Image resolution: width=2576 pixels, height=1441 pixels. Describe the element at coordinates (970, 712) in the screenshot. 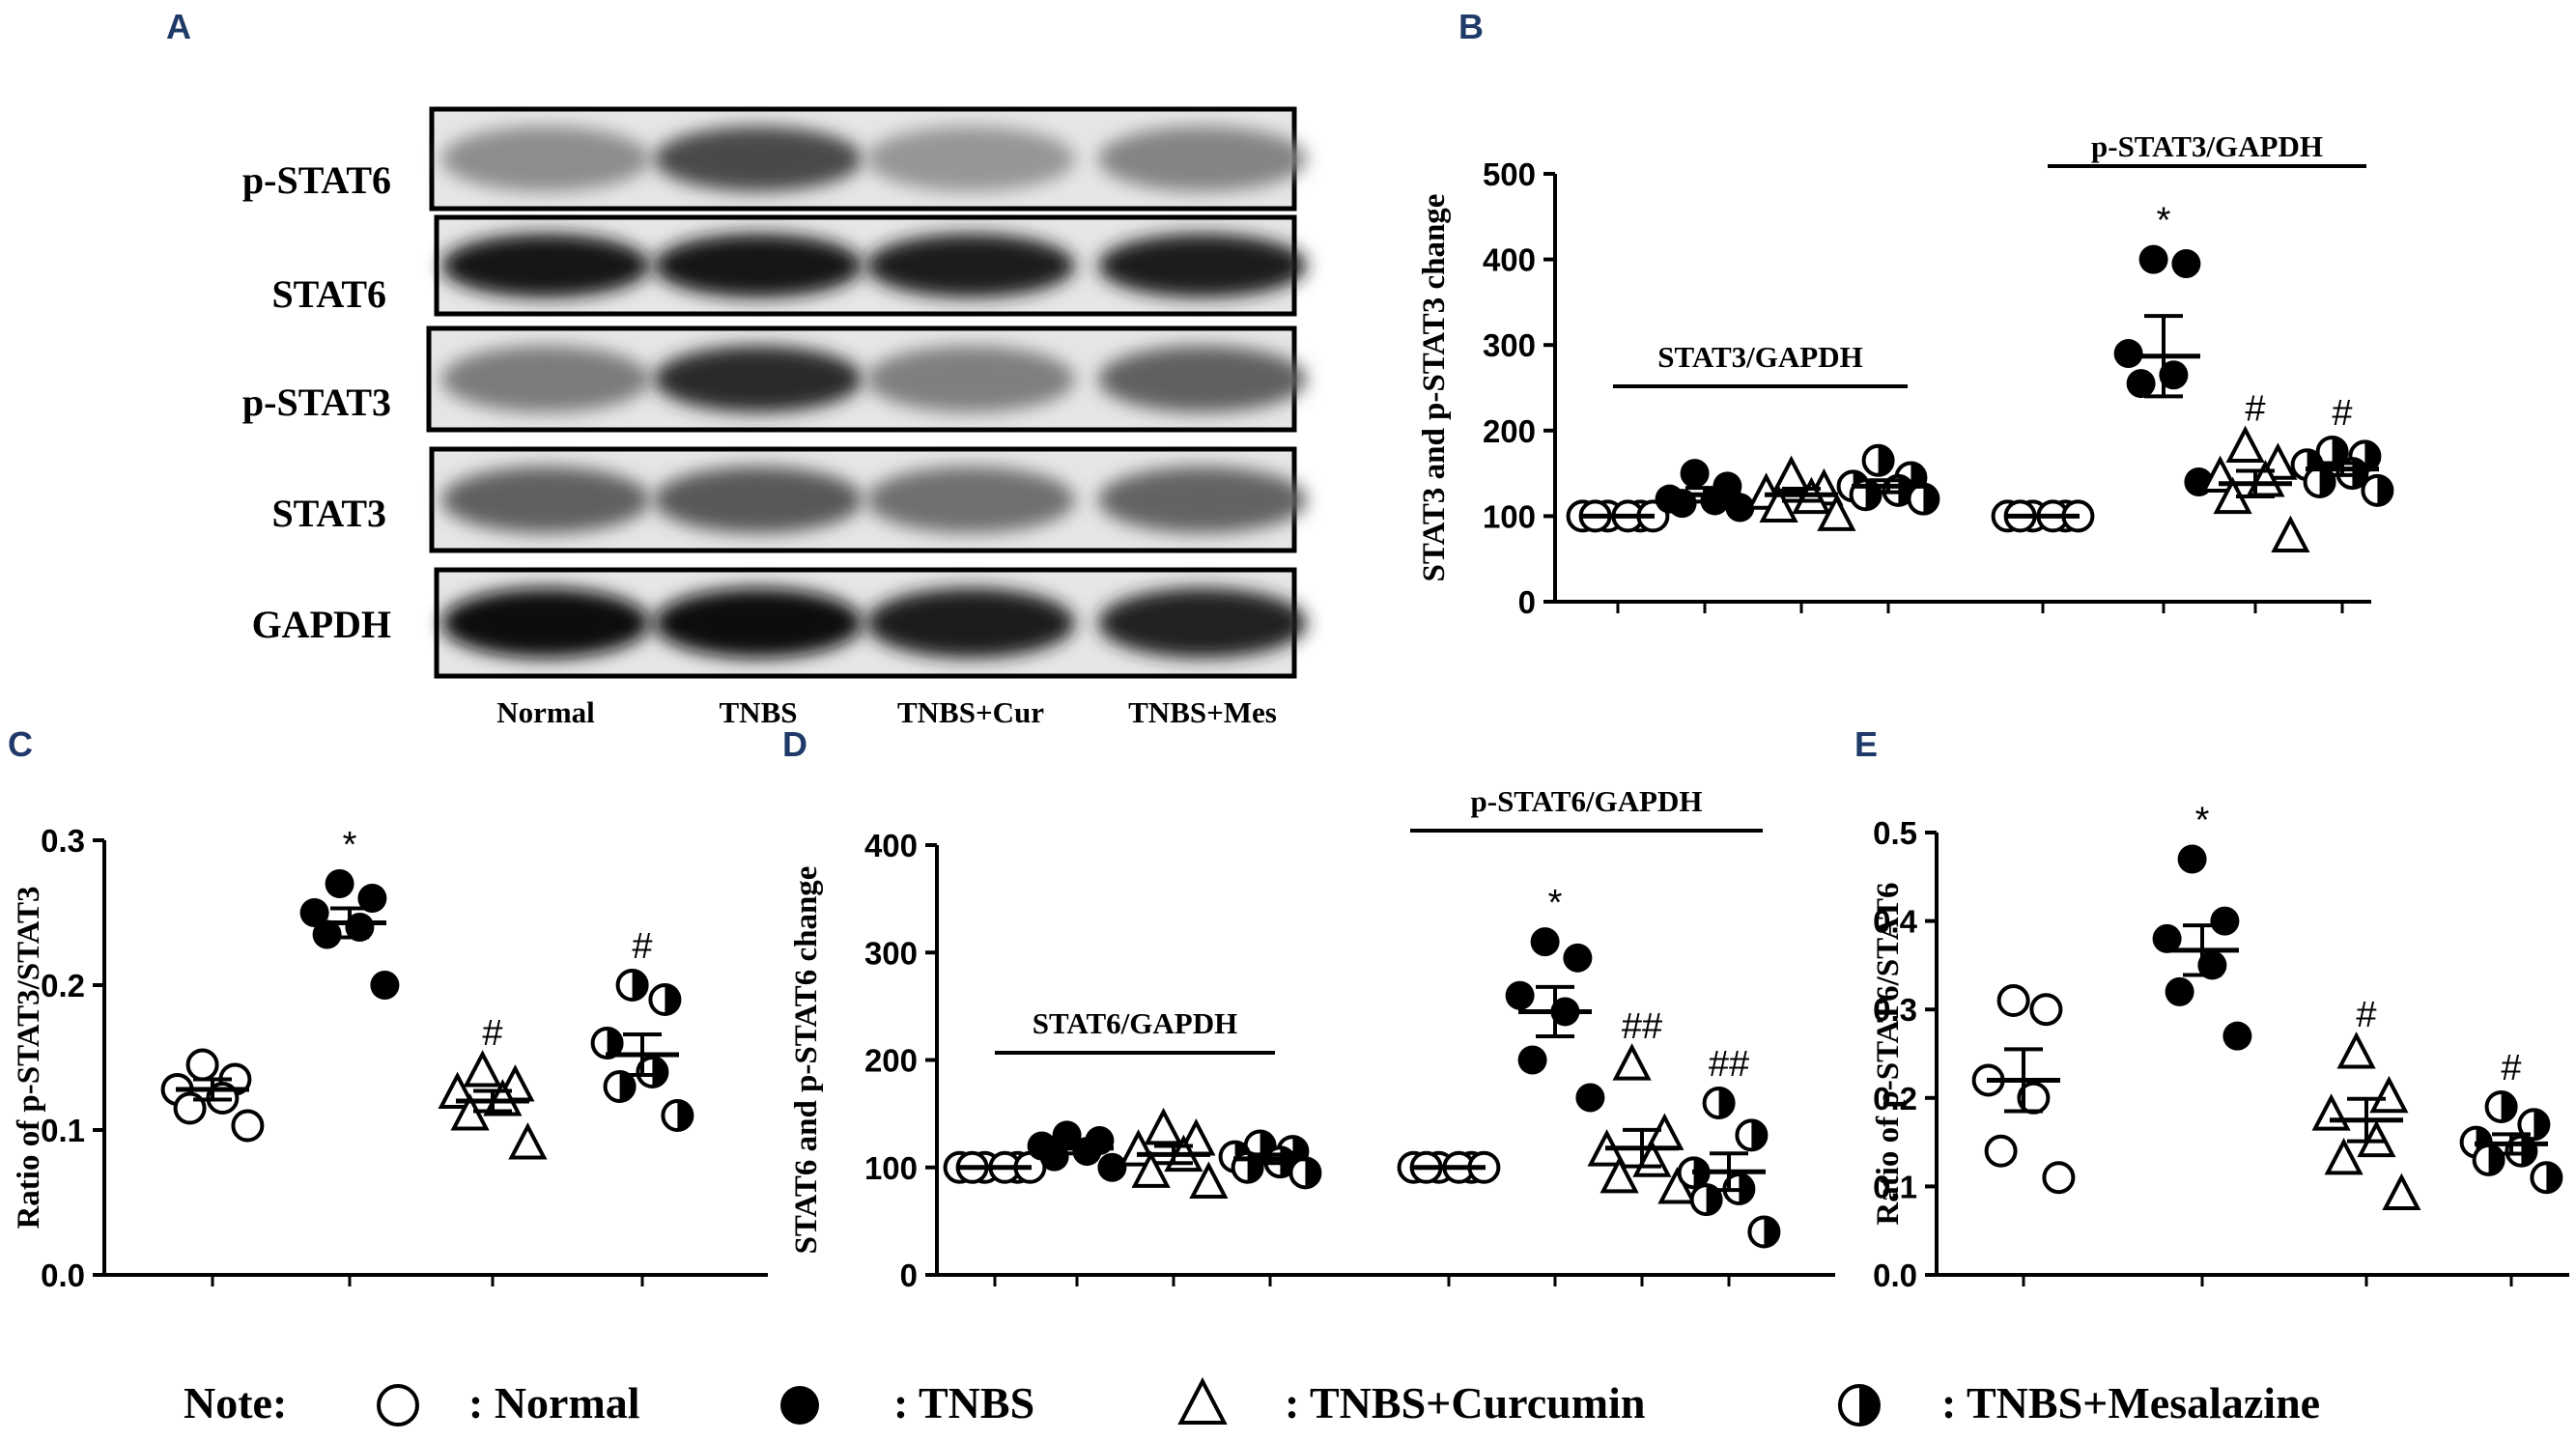

I see `lane-label-tnbs-cur: TNBS+Cur` at that location.